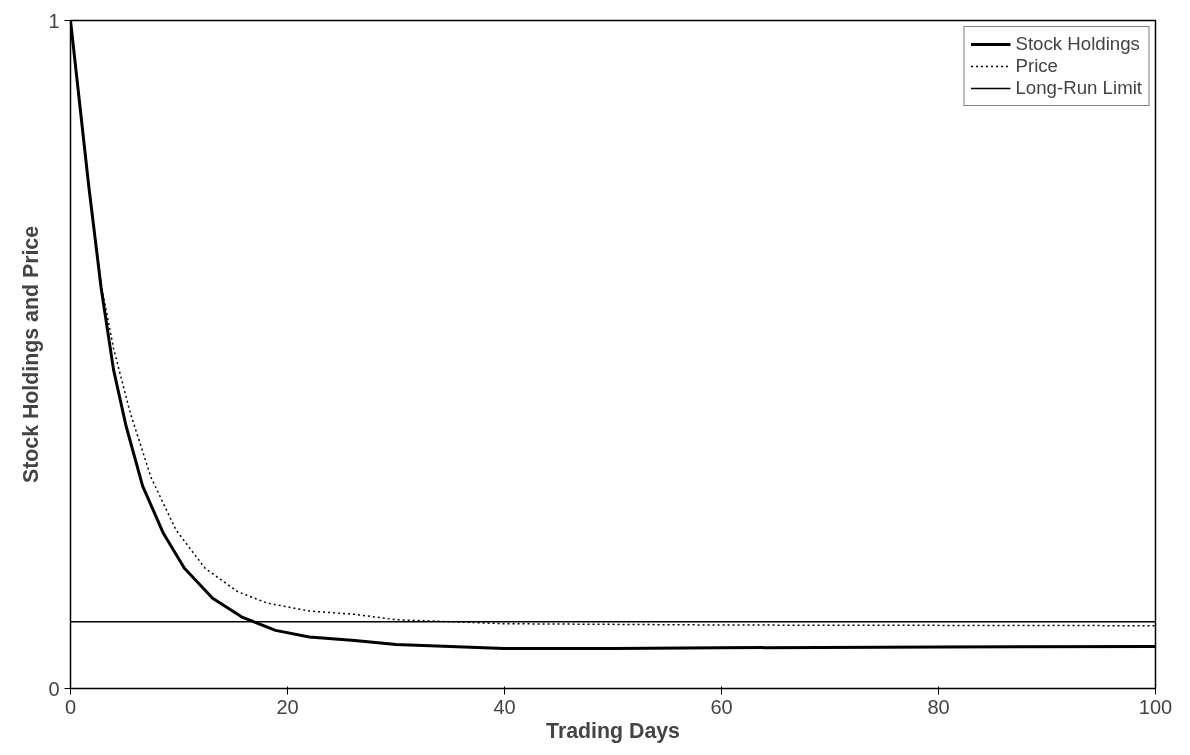 The width and height of the screenshot is (1190, 755). Describe the element at coordinates (31, 354) in the screenshot. I see `y-axis-title: Stock Holdings and Price` at that location.